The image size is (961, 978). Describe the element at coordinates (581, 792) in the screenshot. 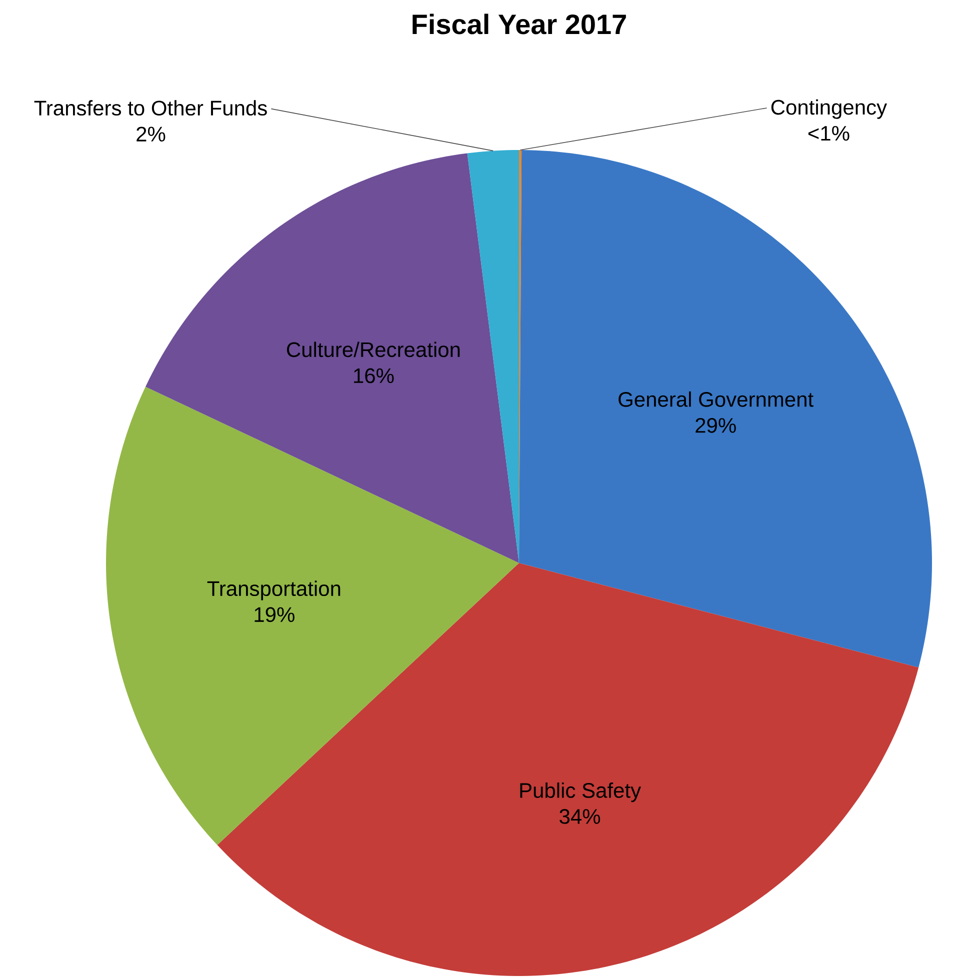

I see `slice-label: Public Safety` at that location.